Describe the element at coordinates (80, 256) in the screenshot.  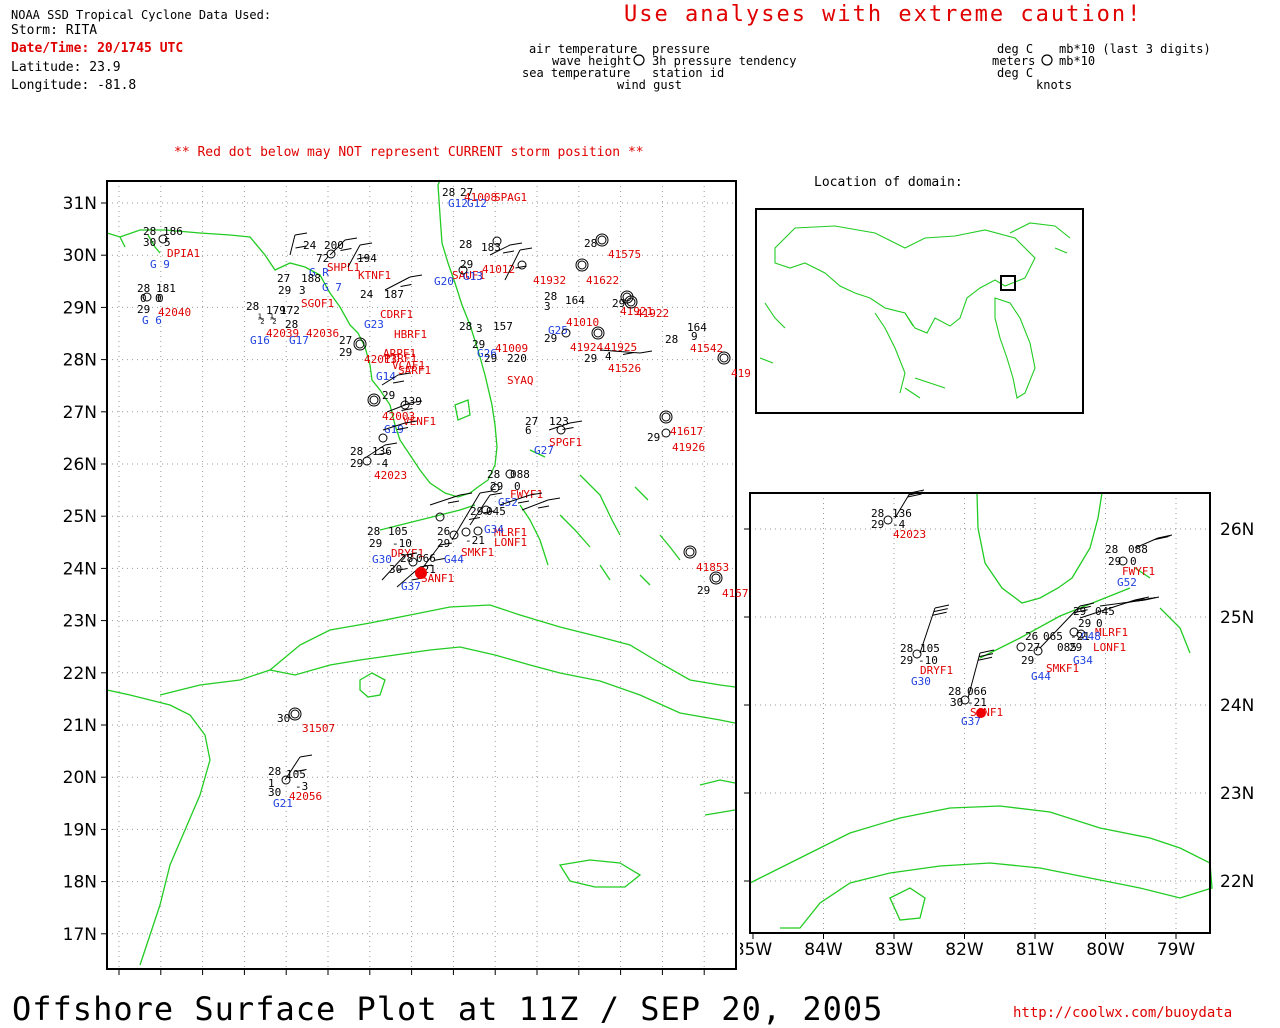
I see `lat-tick-label: 30N` at that location.